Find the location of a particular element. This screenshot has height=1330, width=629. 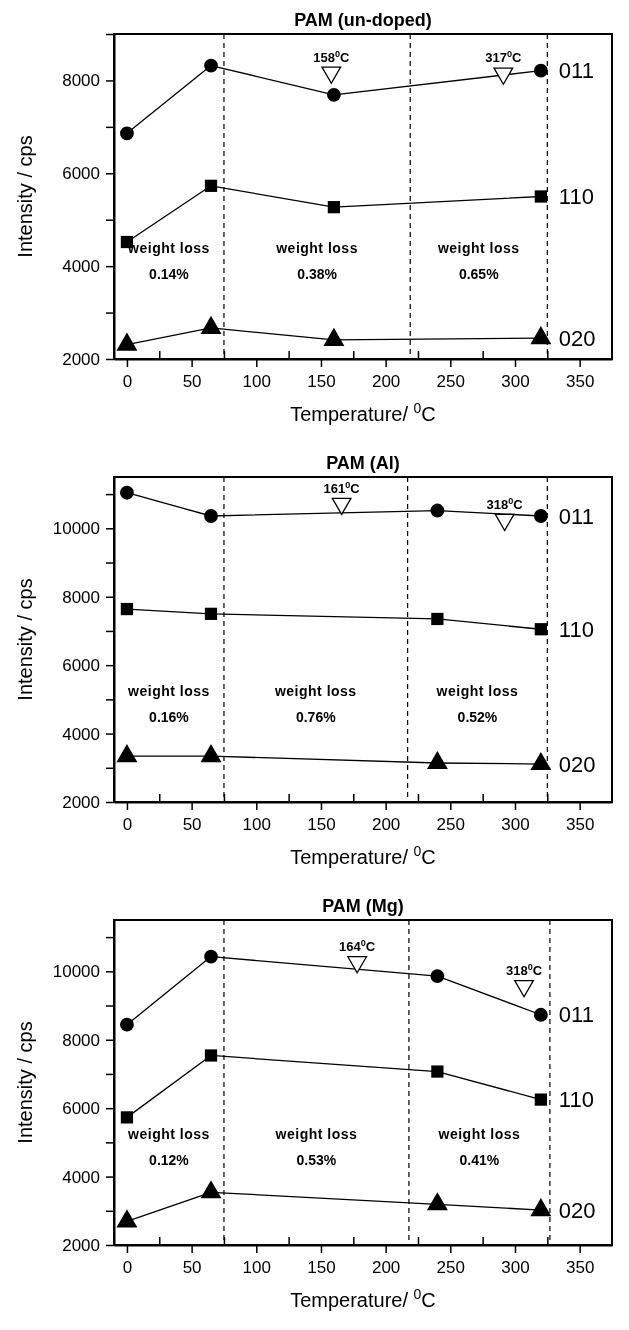

annotation: 0.12% is located at coordinates (169, 1160).